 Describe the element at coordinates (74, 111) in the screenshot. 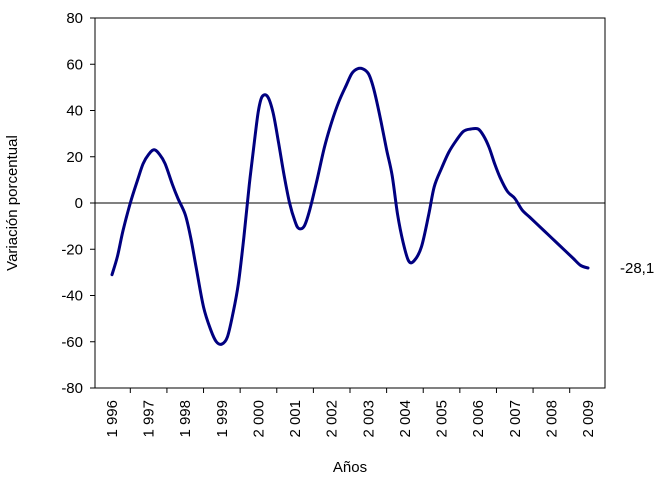

I see `y-tick-label: 40` at that location.